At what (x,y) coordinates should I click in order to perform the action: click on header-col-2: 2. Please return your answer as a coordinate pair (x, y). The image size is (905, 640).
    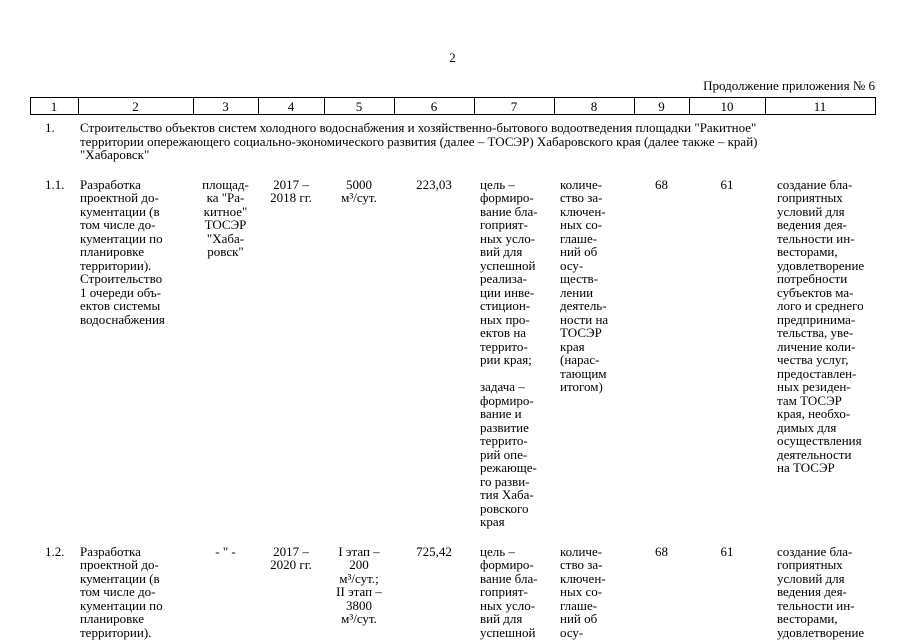
    Looking at the image, I should click on (135, 106).